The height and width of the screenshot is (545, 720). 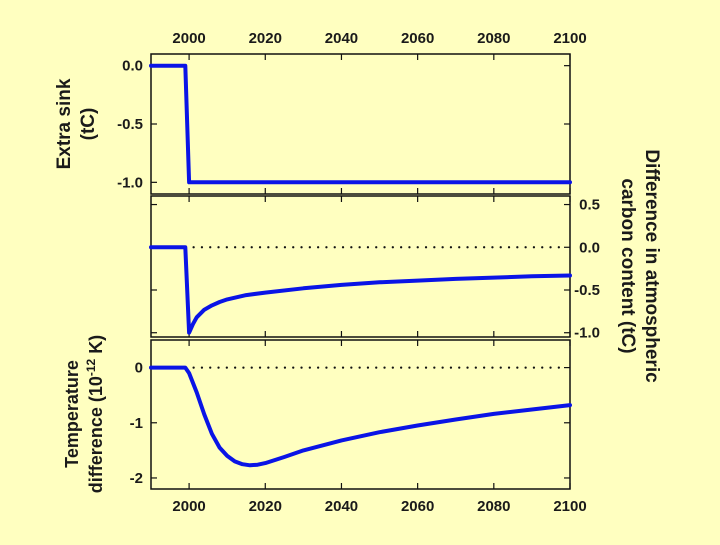 I want to click on y-tick-label: 0, so click(x=139, y=368).